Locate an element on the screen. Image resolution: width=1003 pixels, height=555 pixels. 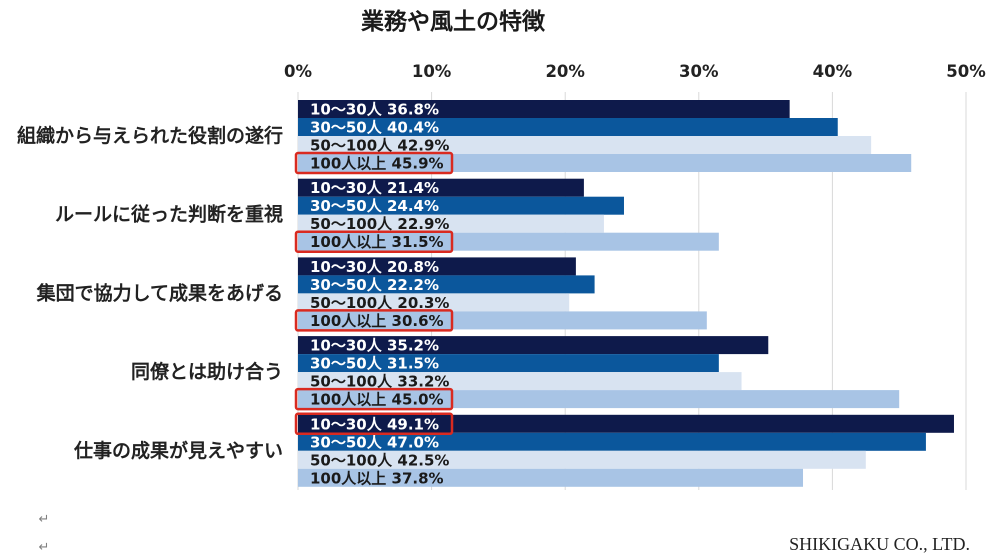
data-label: 100人以上 30.6% is located at coordinates (377, 321).